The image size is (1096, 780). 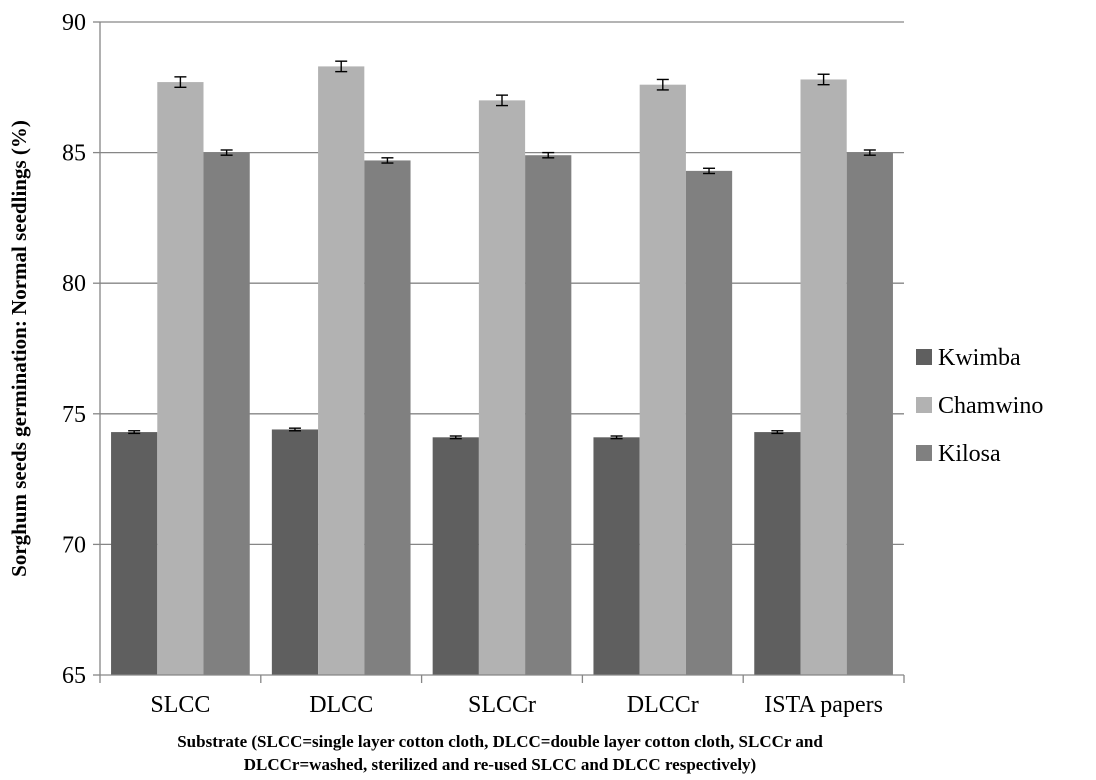 I want to click on x-tick-label: DLCC, so click(x=341, y=705).